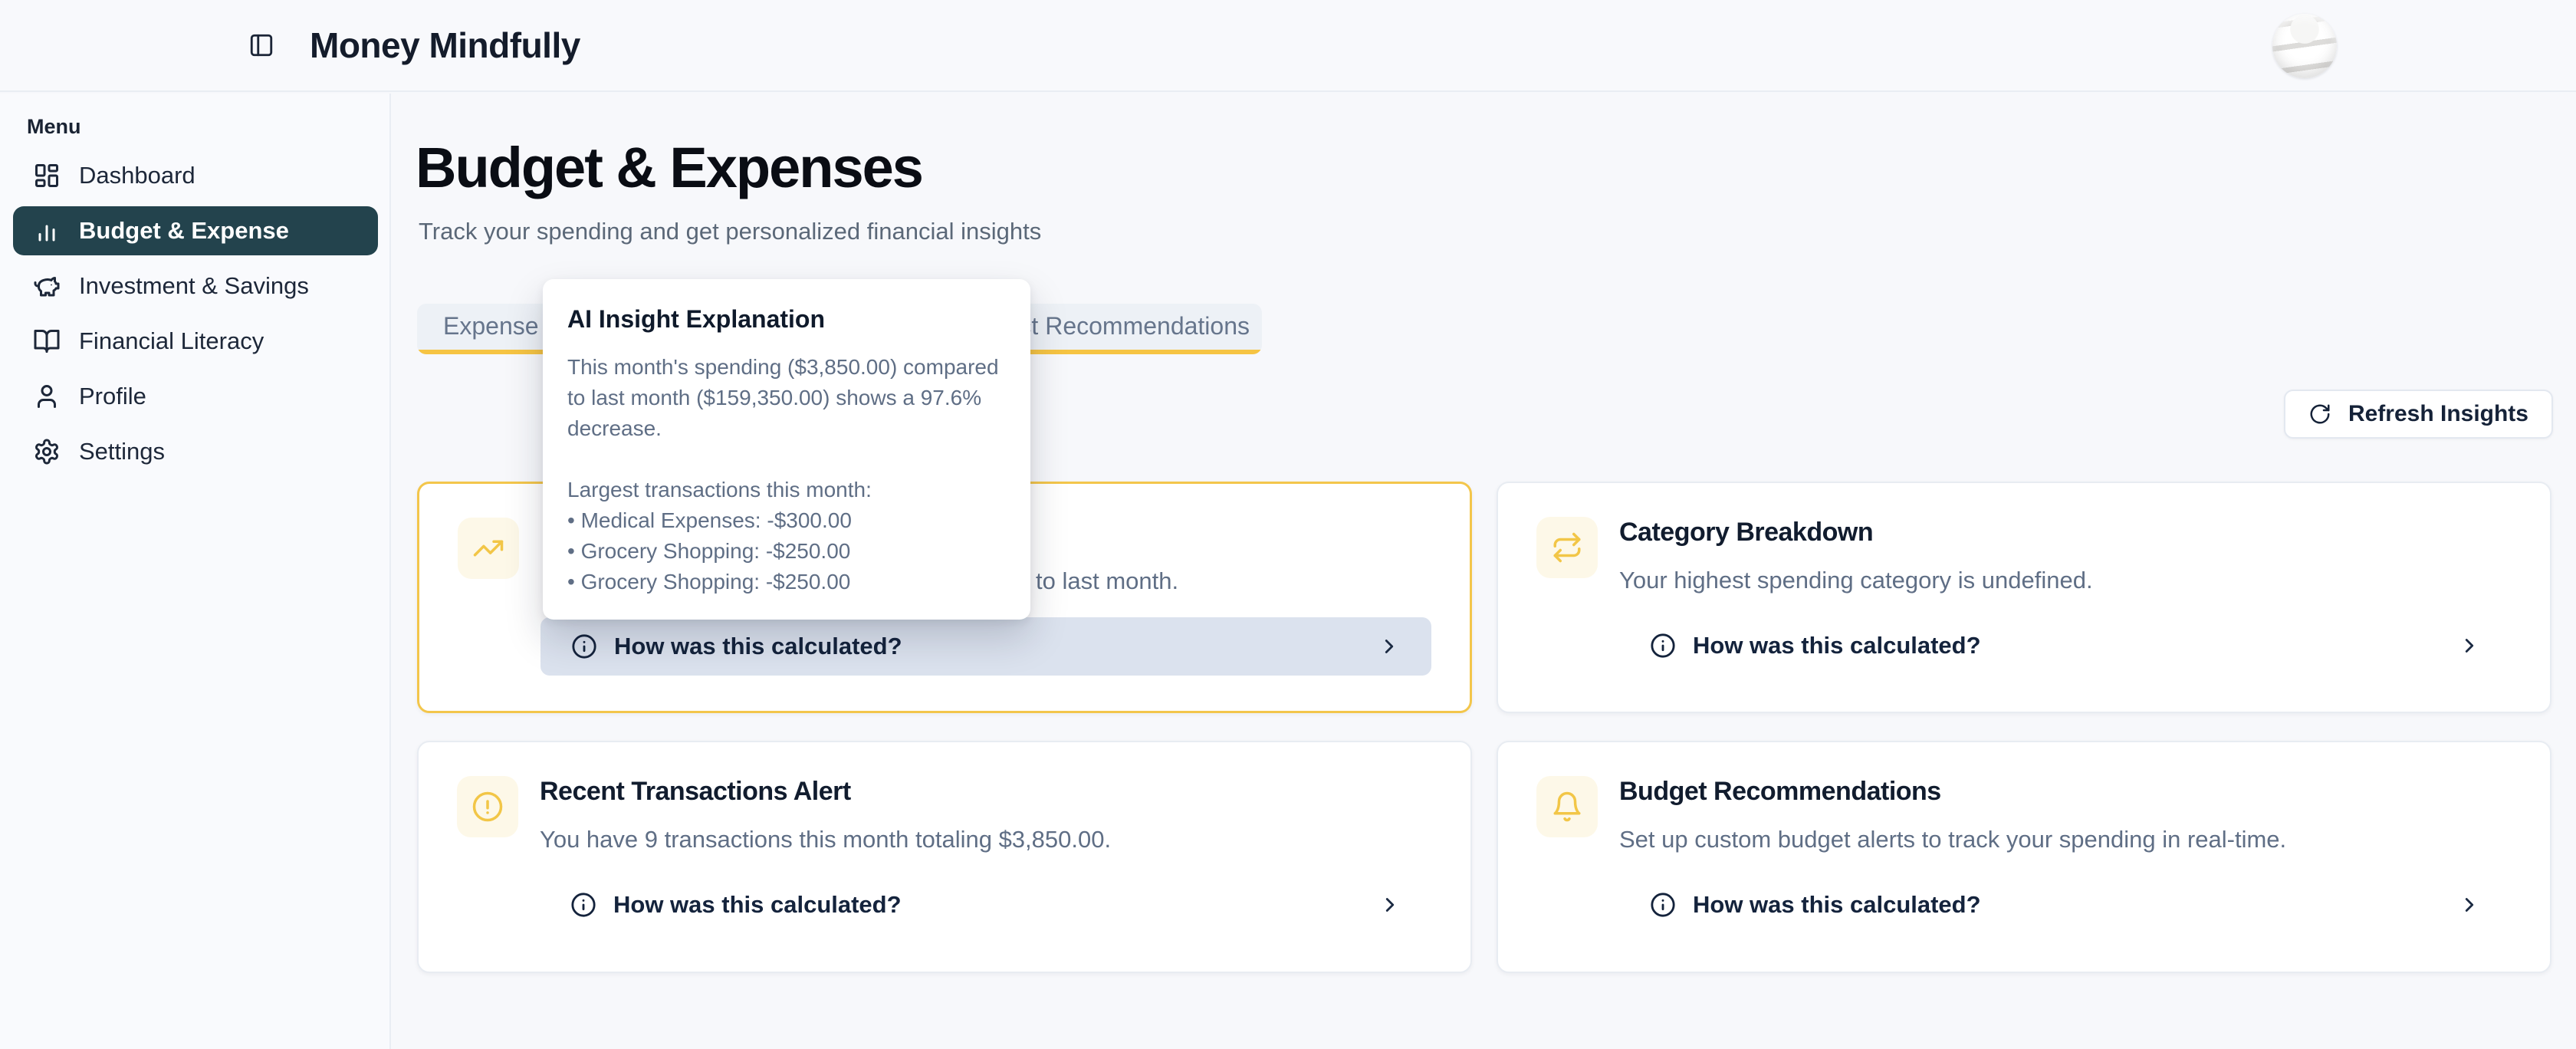 The height and width of the screenshot is (1049, 2576). Describe the element at coordinates (138, 175) in the screenshot. I see `sidebar-item-label: Dashboard` at that location.